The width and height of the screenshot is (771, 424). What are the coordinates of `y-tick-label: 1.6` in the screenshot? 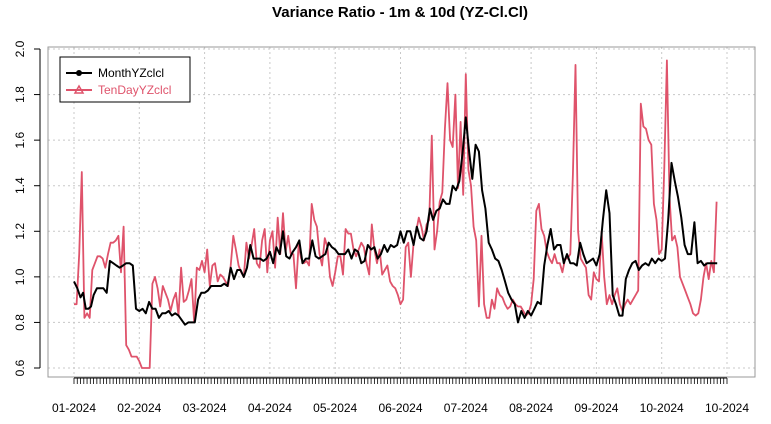 It's located at (20, 139).